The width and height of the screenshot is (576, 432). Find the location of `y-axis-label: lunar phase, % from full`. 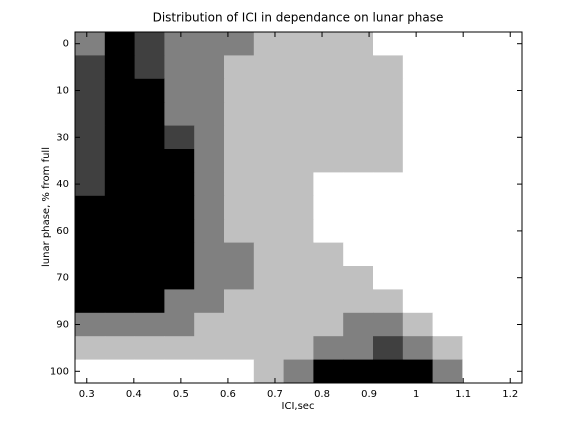

y-axis-label: lunar phase, % from full is located at coordinates (46, 207).